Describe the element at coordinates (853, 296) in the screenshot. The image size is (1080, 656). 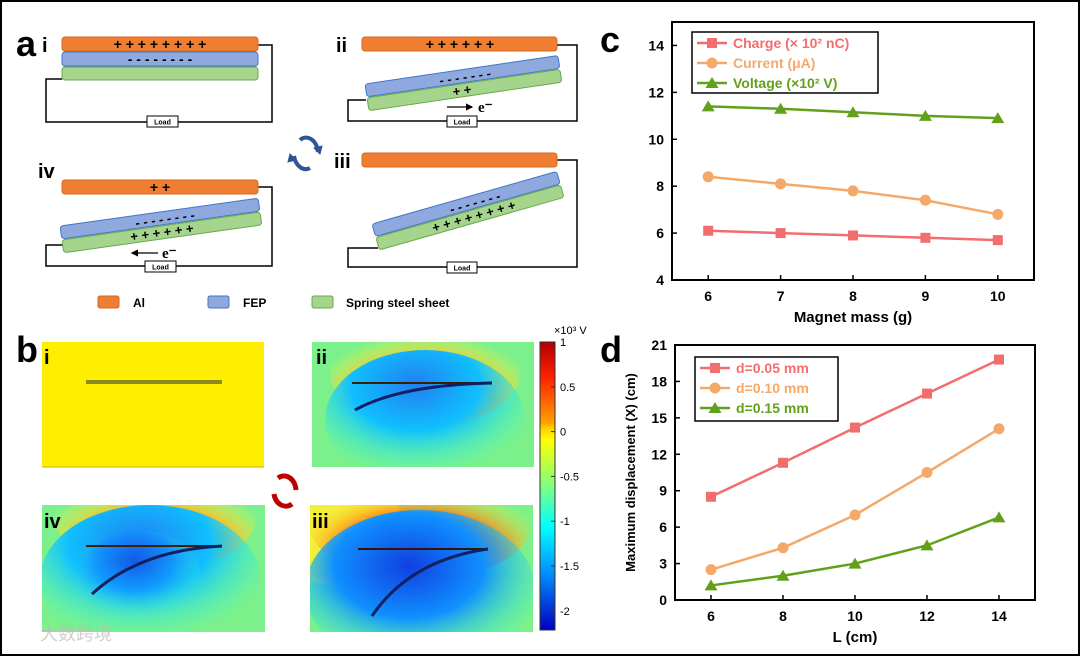
I see `x-tick-label: 8` at that location.